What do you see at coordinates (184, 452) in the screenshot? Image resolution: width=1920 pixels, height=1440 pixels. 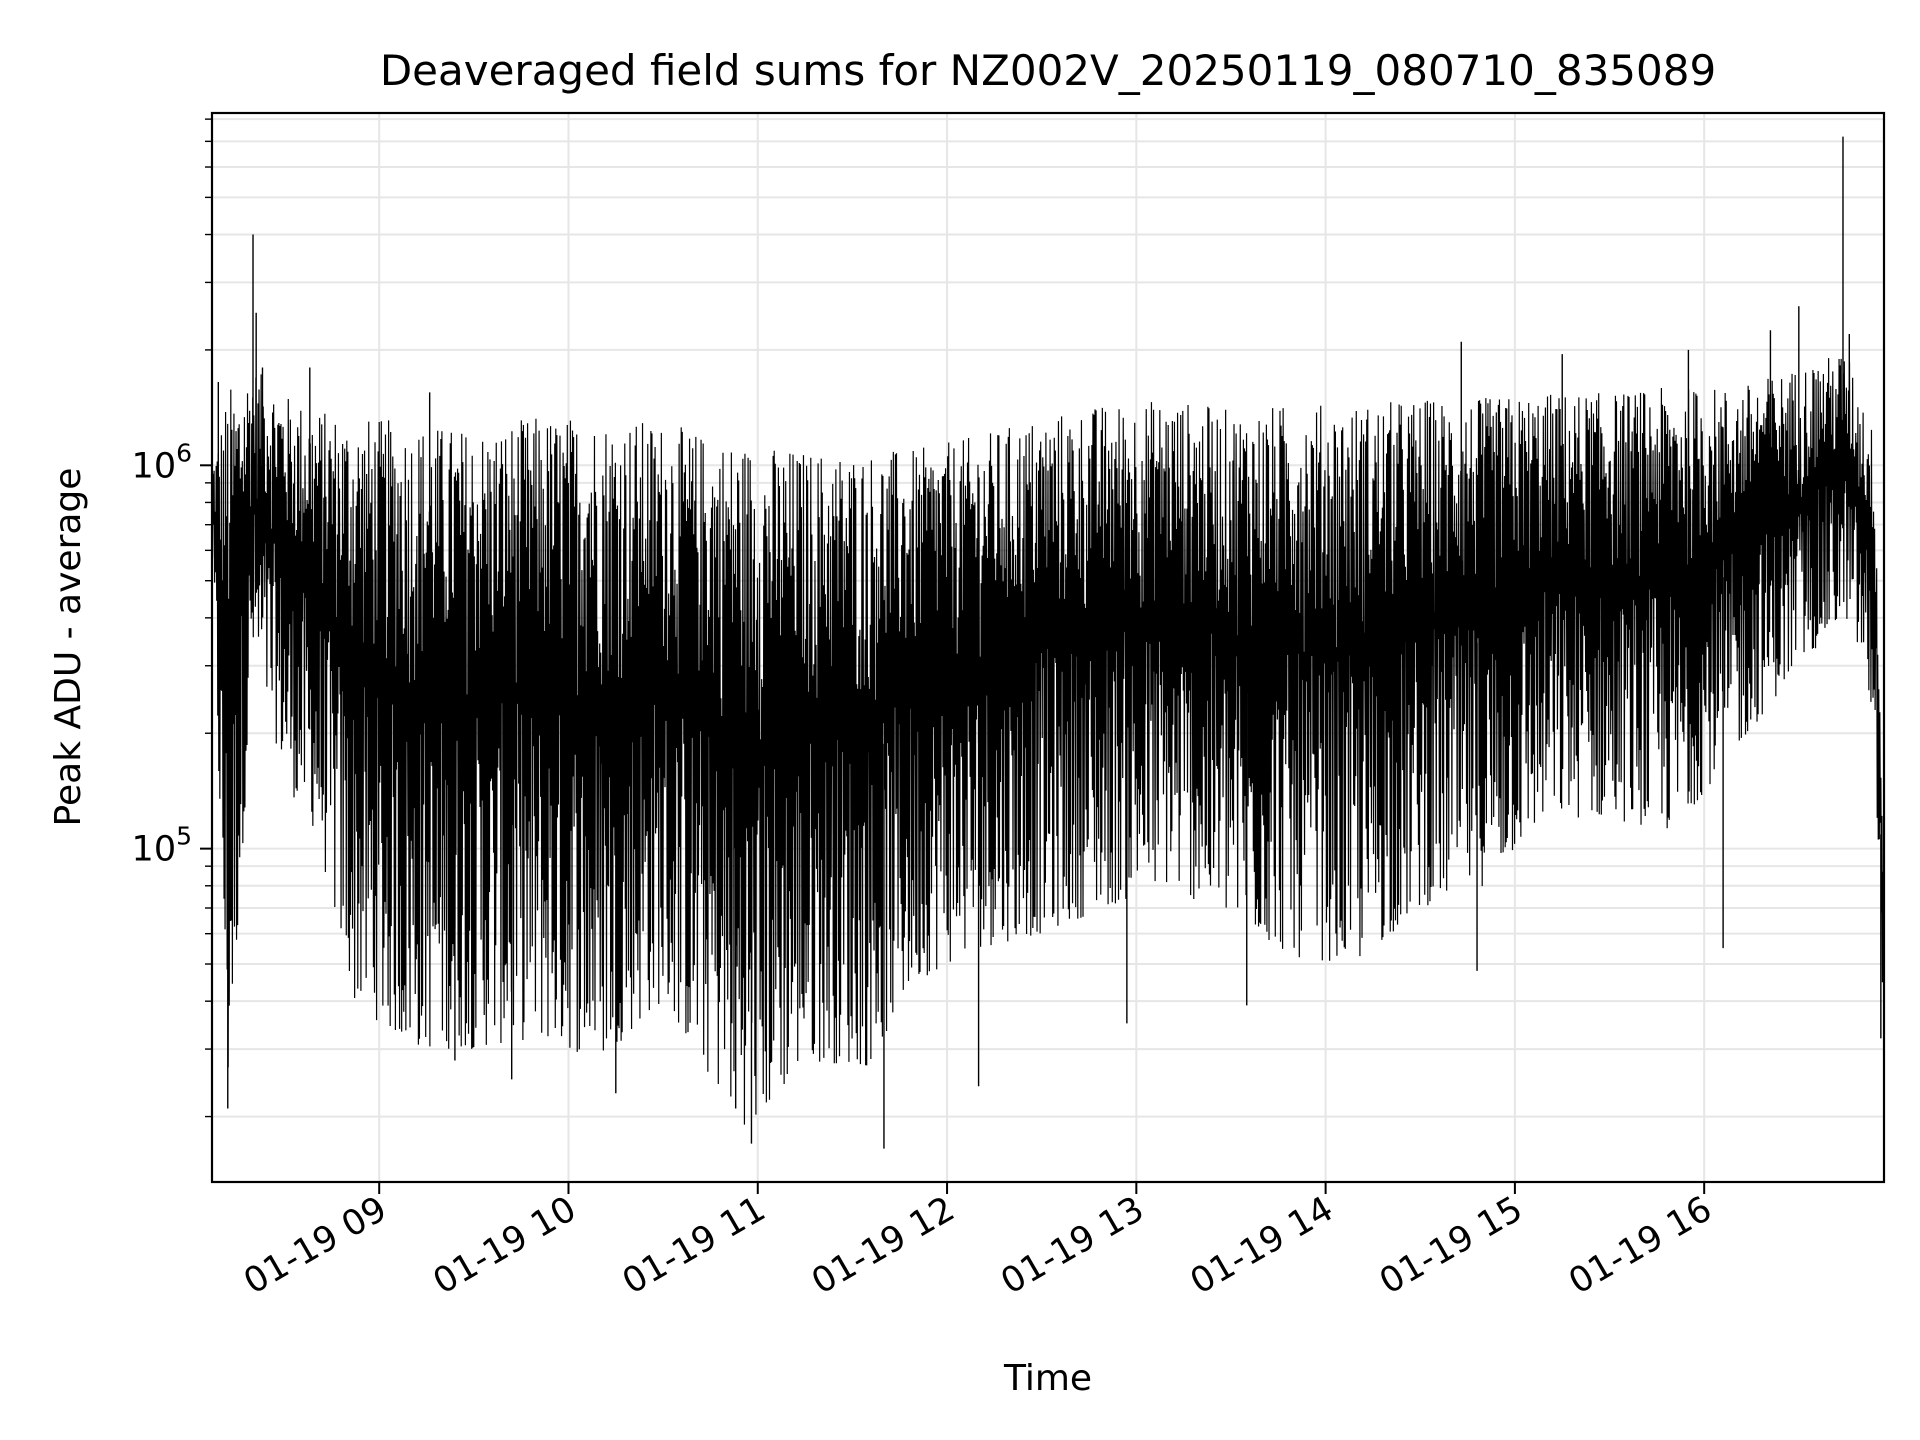 I see `y-tick-exponent: 6` at bounding box center [184, 452].